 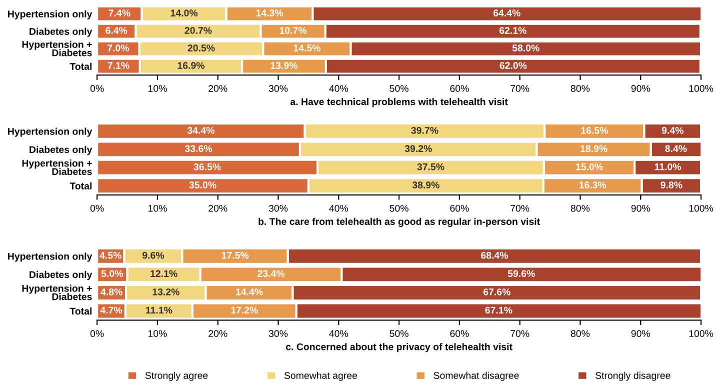 I want to click on data-label: 37.5%, so click(x=430, y=166).